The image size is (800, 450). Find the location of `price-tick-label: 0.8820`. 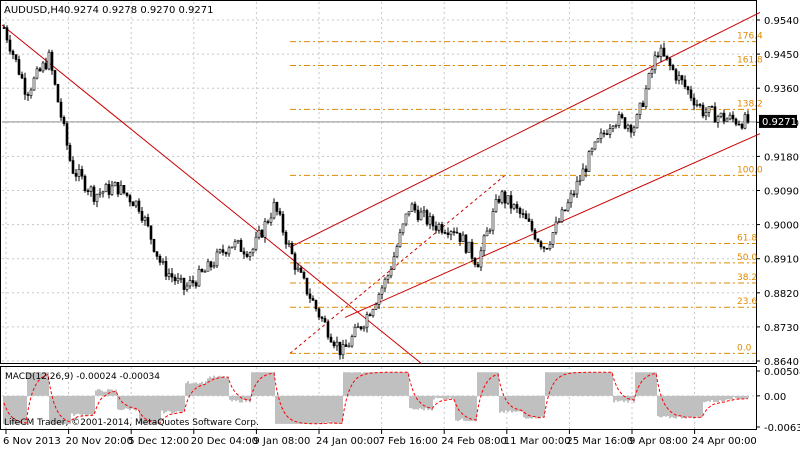

price-tick-label: 0.8820 is located at coordinates (781, 294).